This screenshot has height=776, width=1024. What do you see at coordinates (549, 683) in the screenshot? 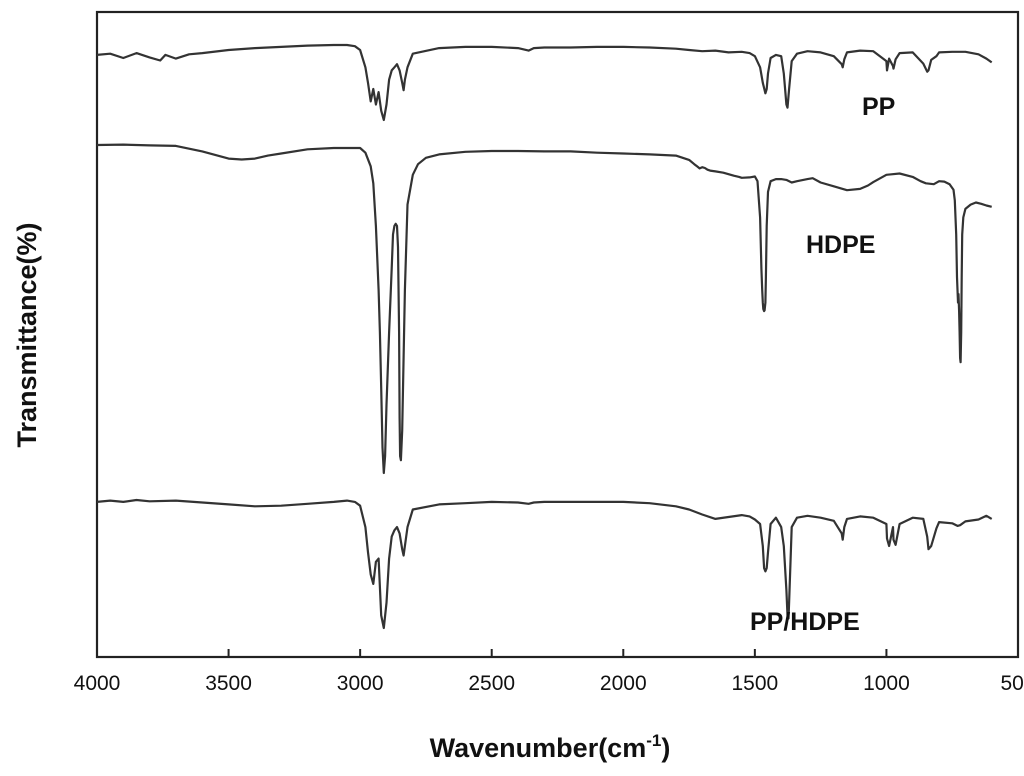
I see `x-axis-tick-labels: 4000 3500 3000 2500 2000 1500 1000 500` at bounding box center [549, 683].